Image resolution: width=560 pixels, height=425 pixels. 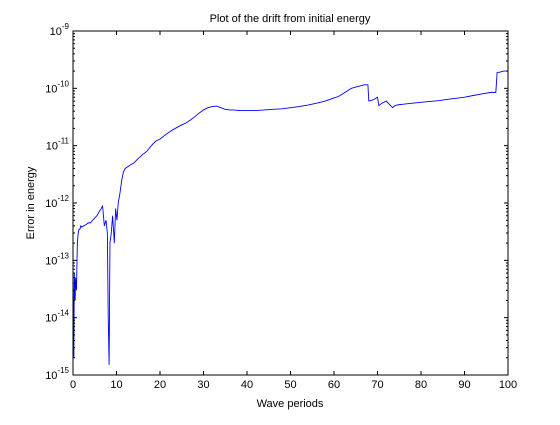 What do you see at coordinates (57, 374) in the screenshot?
I see `y-tick-label: 10-15` at bounding box center [57, 374].